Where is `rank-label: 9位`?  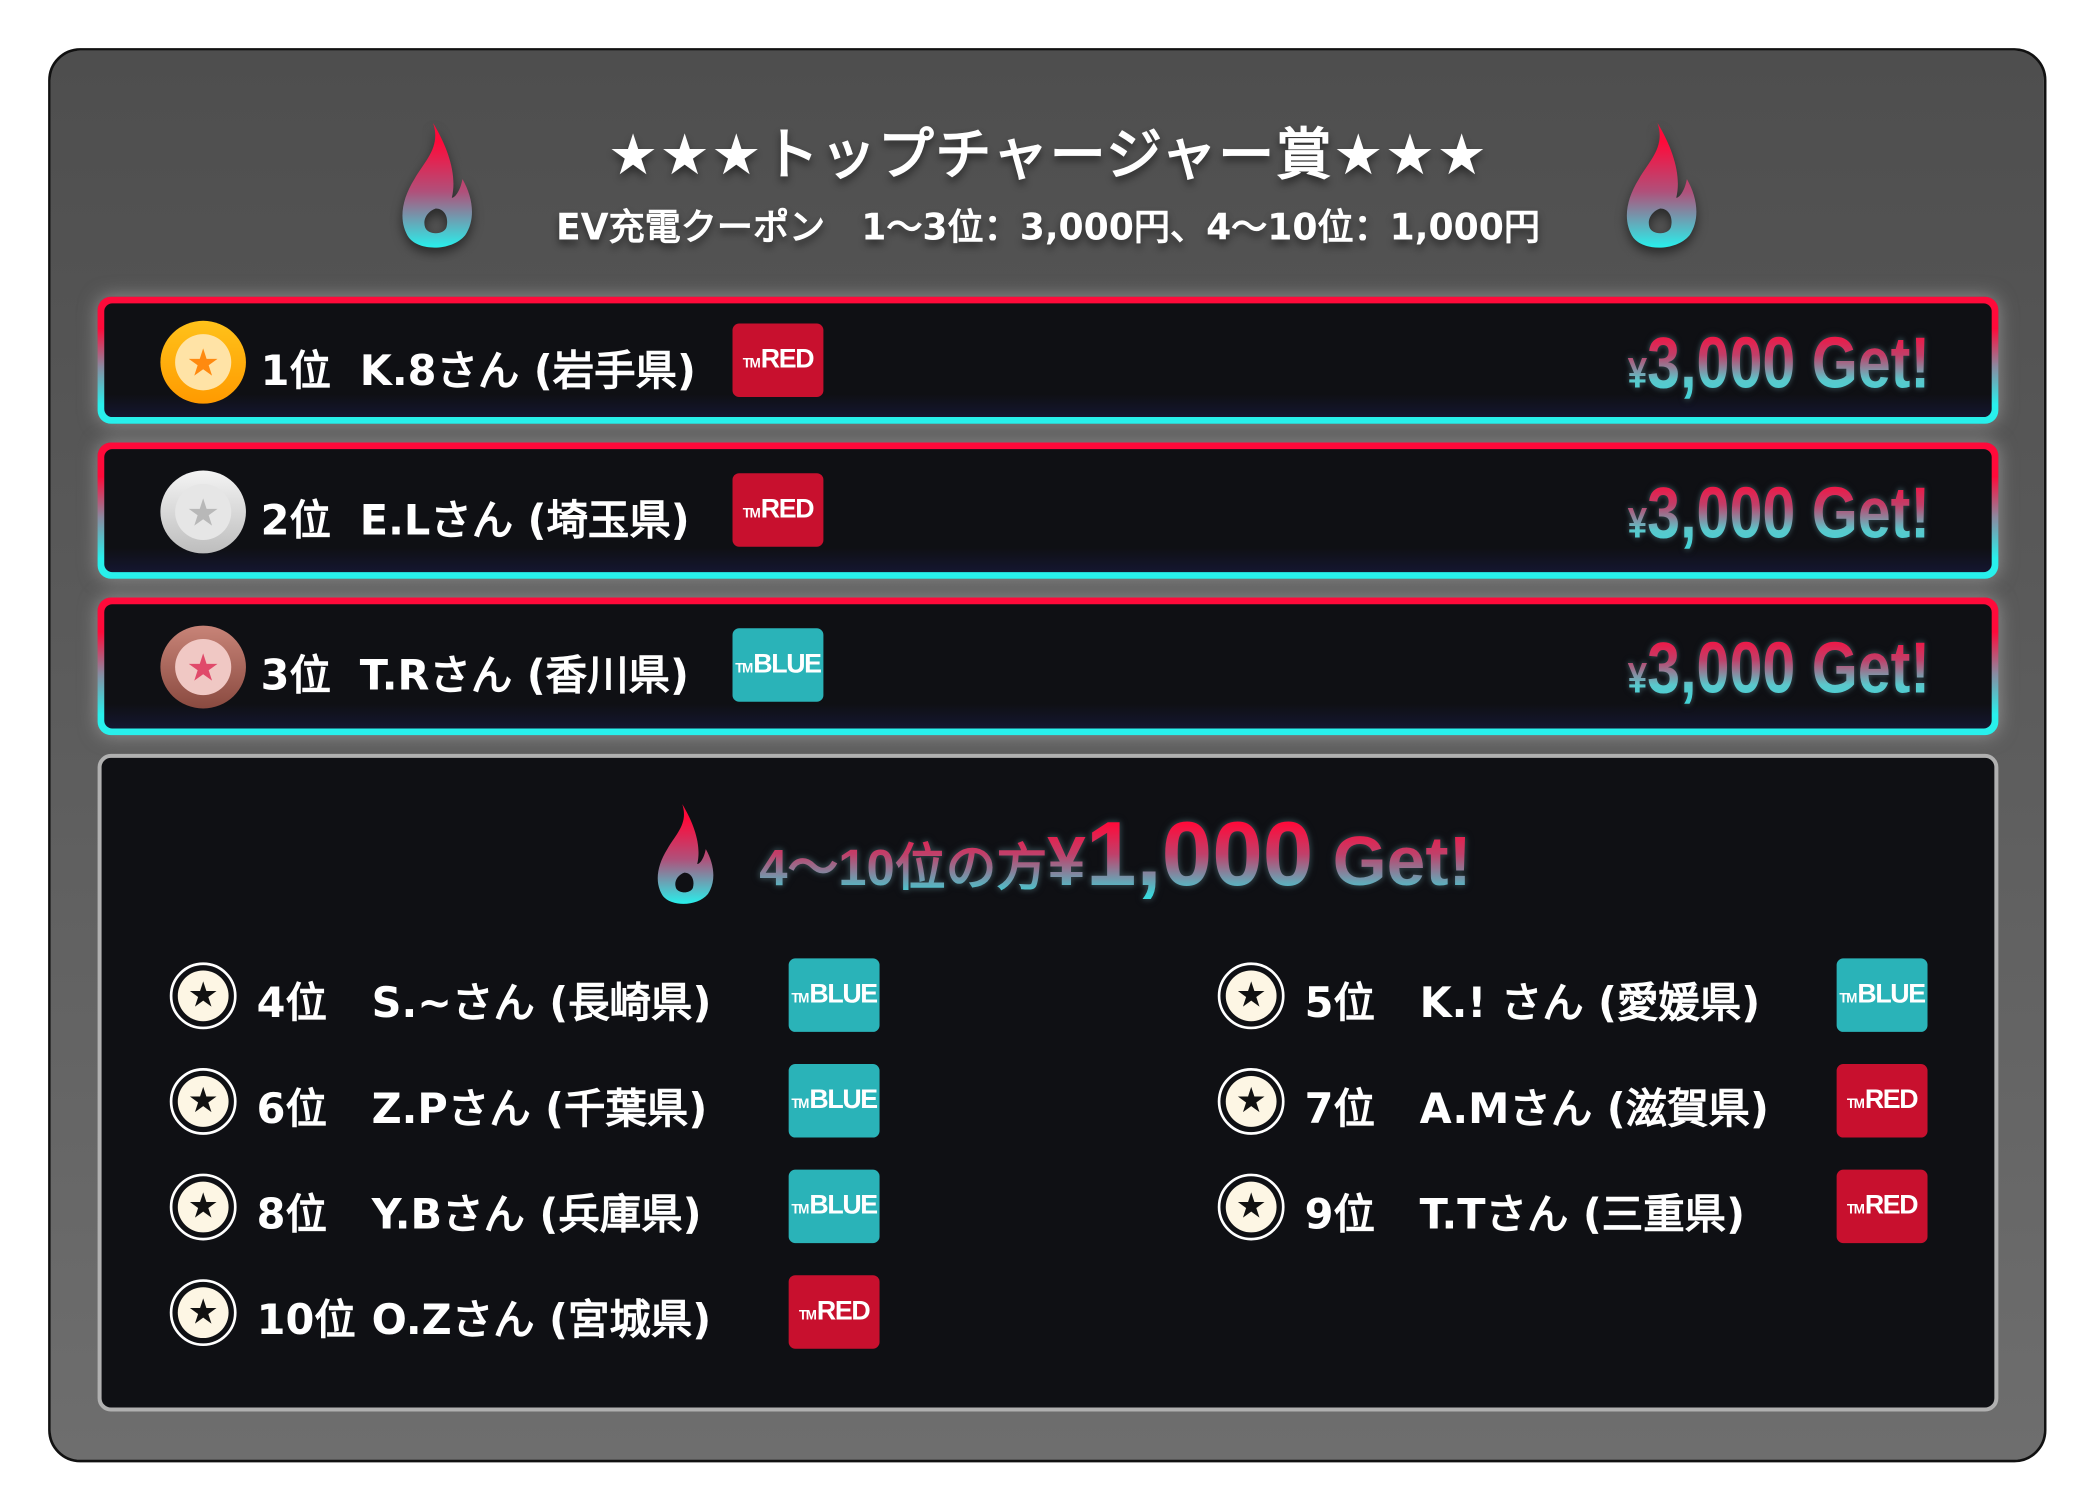
rank-label: 9位 is located at coordinates (1339, 1215).